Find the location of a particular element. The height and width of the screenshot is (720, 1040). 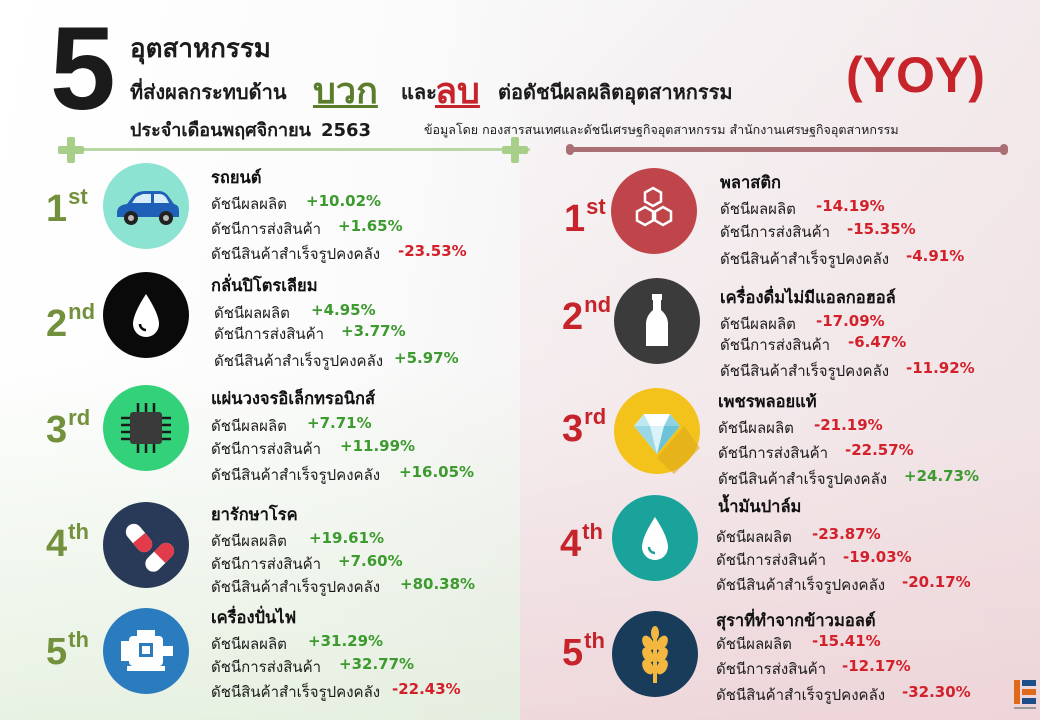

microchip-icon is located at coordinates (146, 428).